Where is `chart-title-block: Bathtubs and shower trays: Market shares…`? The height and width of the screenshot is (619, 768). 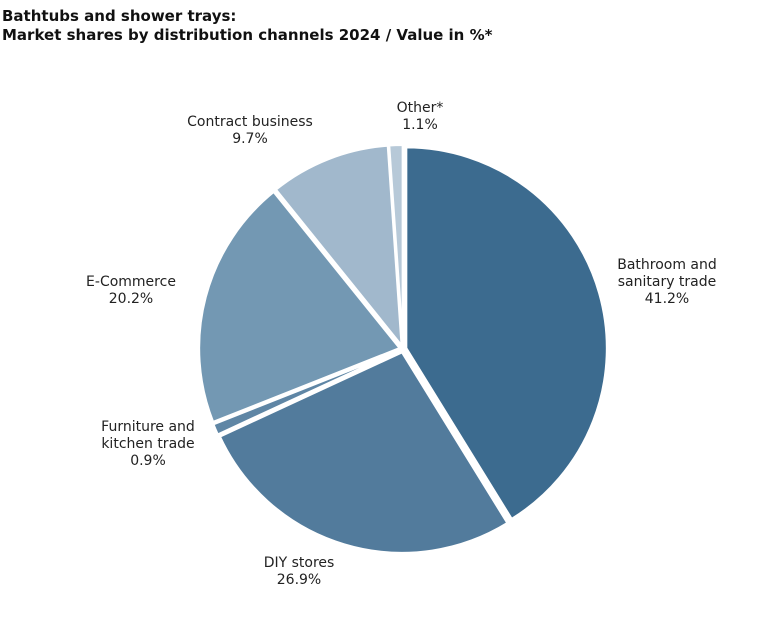 chart-title-block: Bathtubs and shower trays: Market shares… is located at coordinates (247, 26).